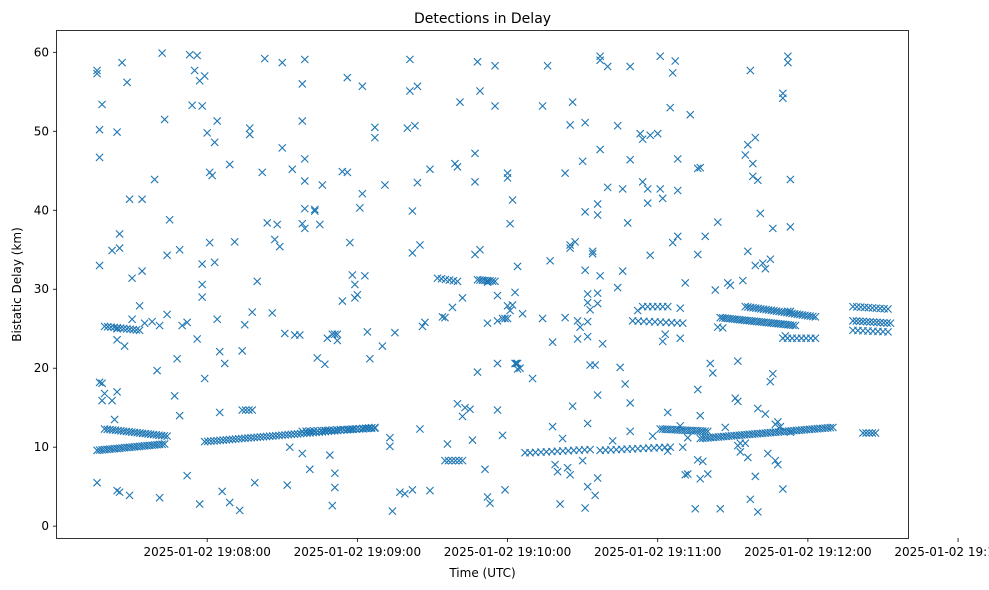 This screenshot has width=989, height=590. I want to click on y-axis: 0 10 20 30 40 50 60, so click(45, 289).